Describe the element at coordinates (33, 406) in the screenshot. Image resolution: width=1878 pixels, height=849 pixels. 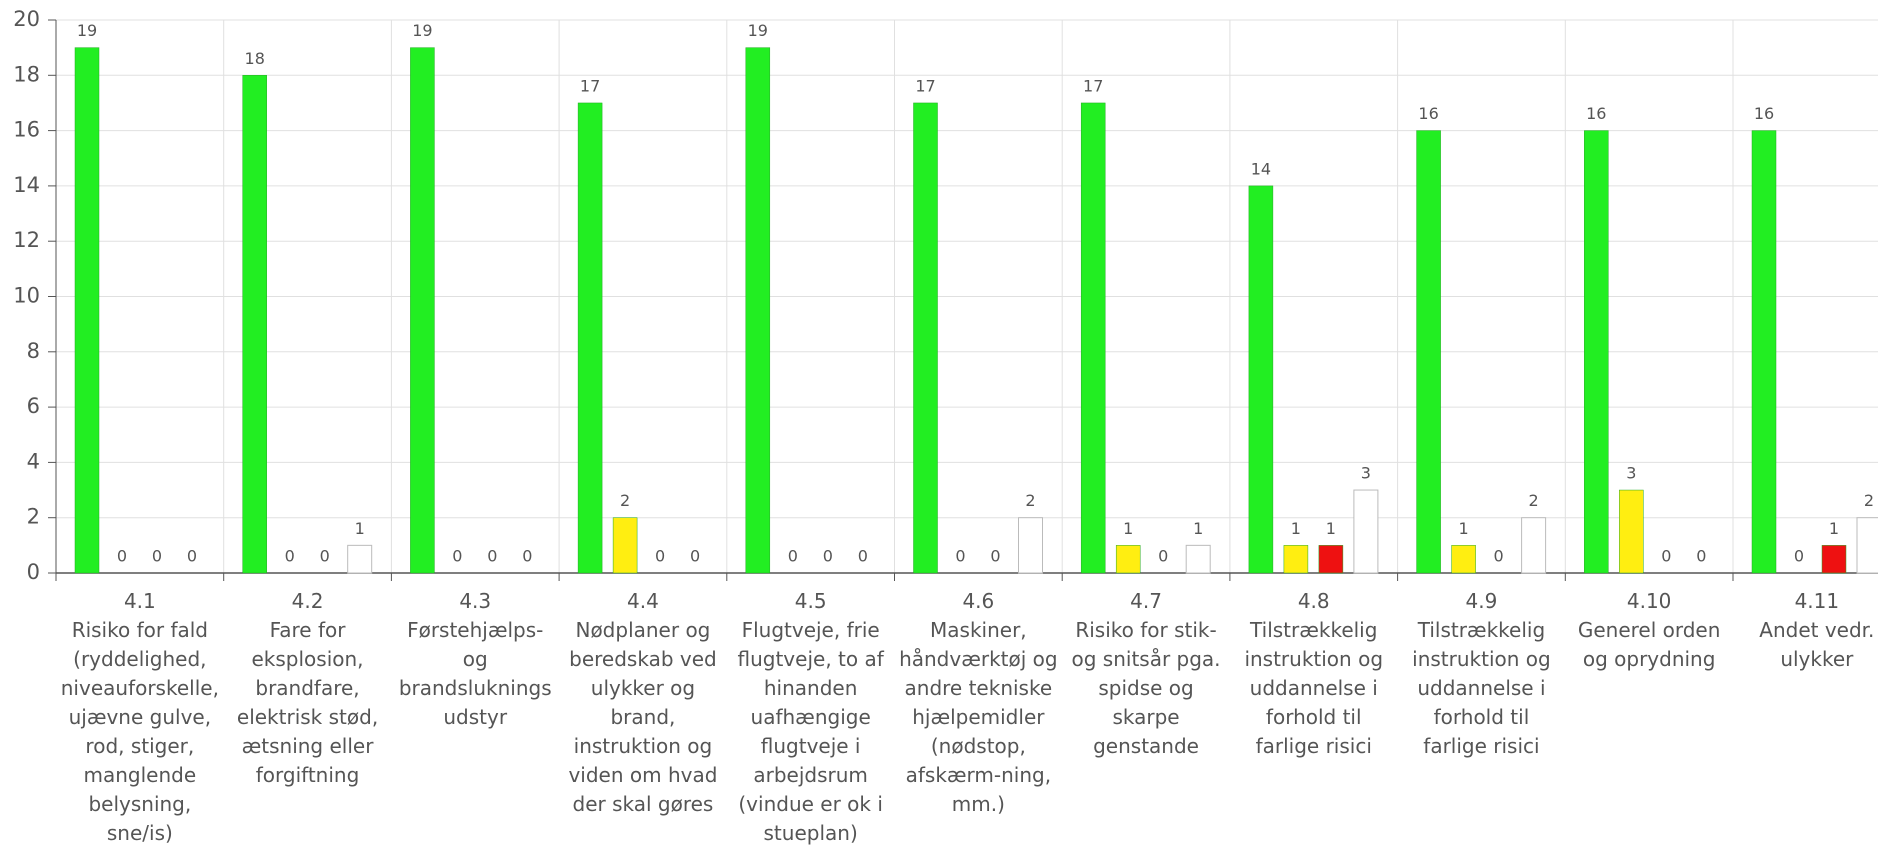
I see `y-tick-label: 6` at that location.